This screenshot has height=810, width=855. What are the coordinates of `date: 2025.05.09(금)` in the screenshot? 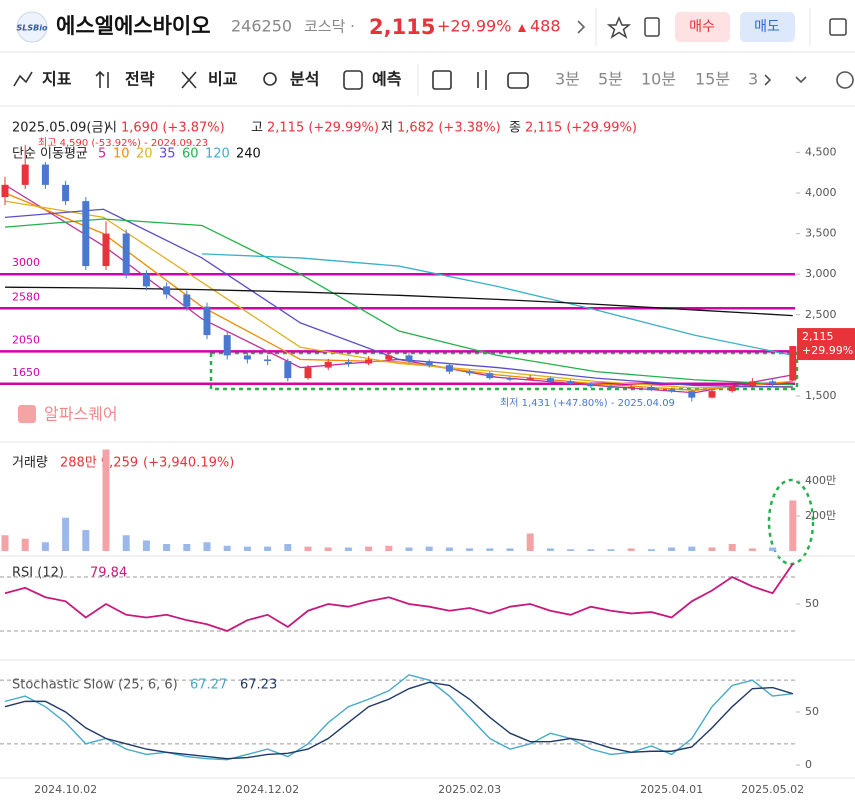 It's located at (60, 128).